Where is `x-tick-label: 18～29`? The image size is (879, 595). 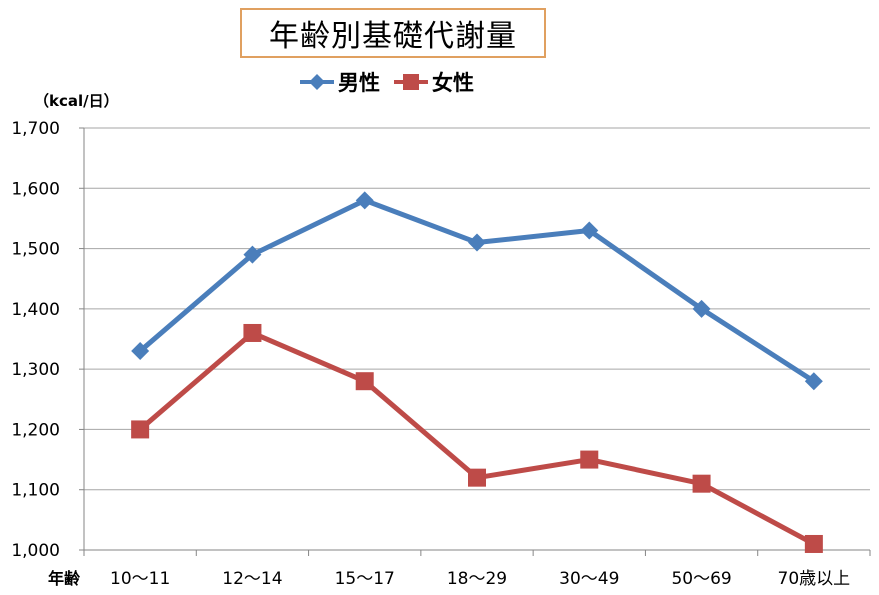
x-tick-label: 18～29 is located at coordinates (477, 579).